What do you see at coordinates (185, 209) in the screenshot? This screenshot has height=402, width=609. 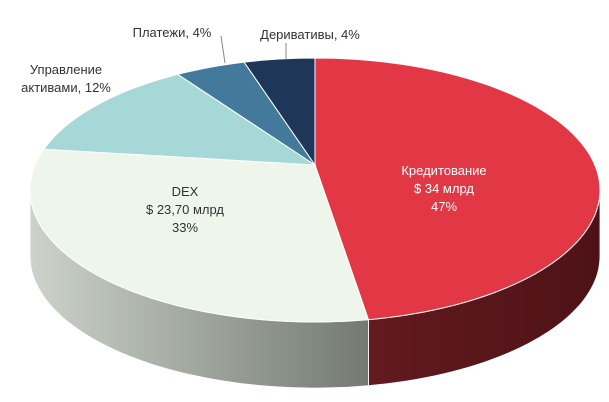 I see `label-dex-amount: $ 23,70 млрд` at bounding box center [185, 209].